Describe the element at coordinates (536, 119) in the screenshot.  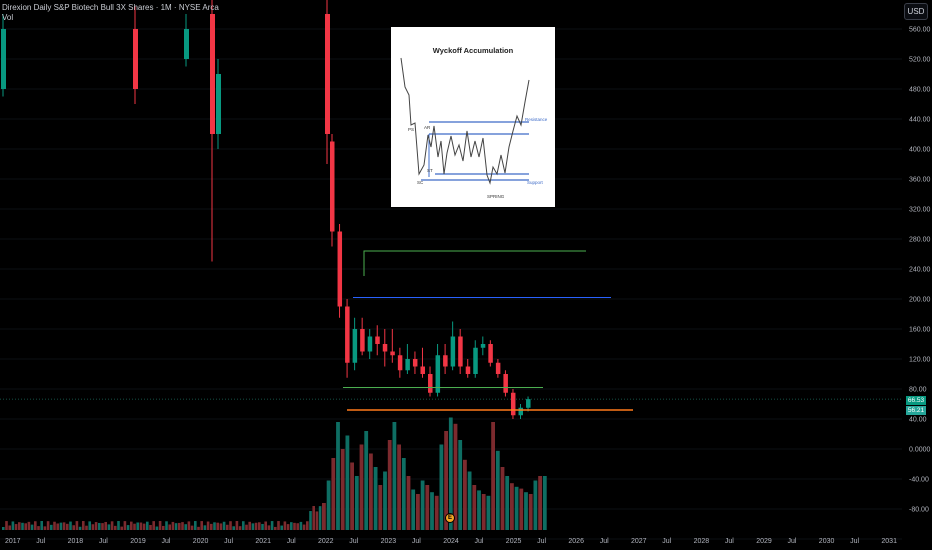
I see `label-resistance: Resistance` at that location.